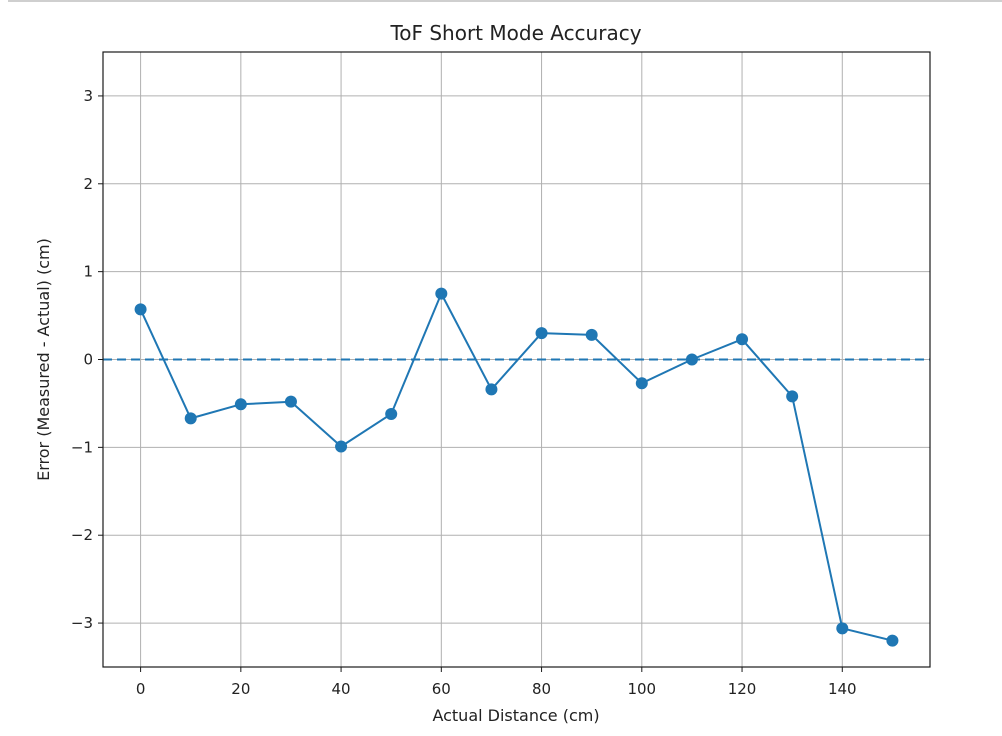 Image resolution: width=1002 pixels, height=736 pixels. I want to click on y-axis-ticks: −3 −2 −1 0 1 2 3, so click(87, 359).